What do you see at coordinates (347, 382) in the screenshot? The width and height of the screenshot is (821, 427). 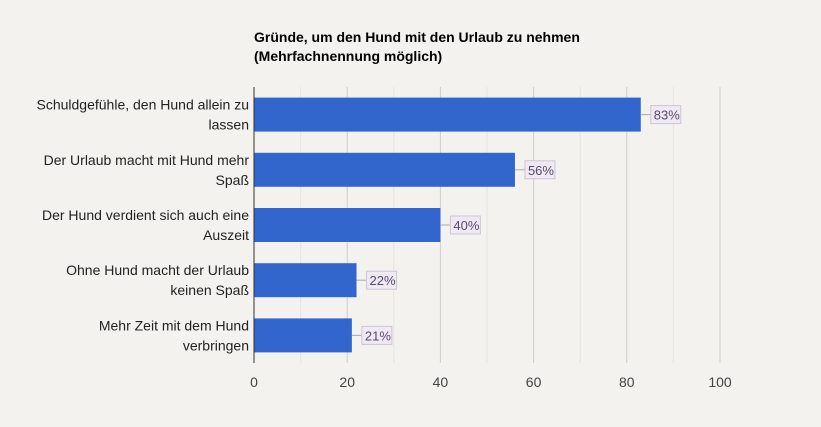 I see `x-tick-label: 20` at bounding box center [347, 382].